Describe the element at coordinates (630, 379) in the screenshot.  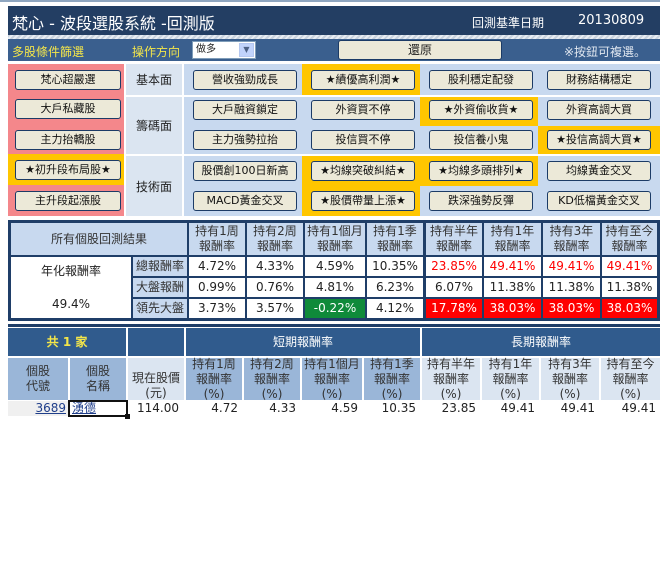
I see `col-header-ret: 持有至今 報酬率 (%)` at that location.